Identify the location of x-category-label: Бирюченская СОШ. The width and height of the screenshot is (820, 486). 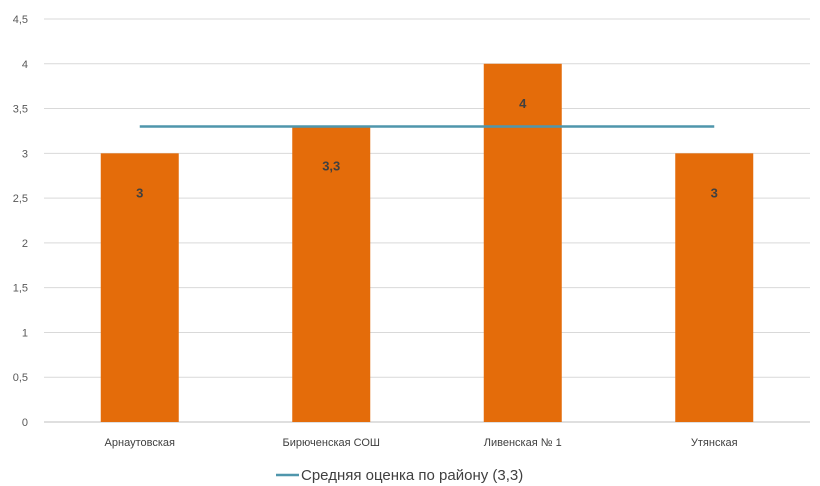
(331, 443).